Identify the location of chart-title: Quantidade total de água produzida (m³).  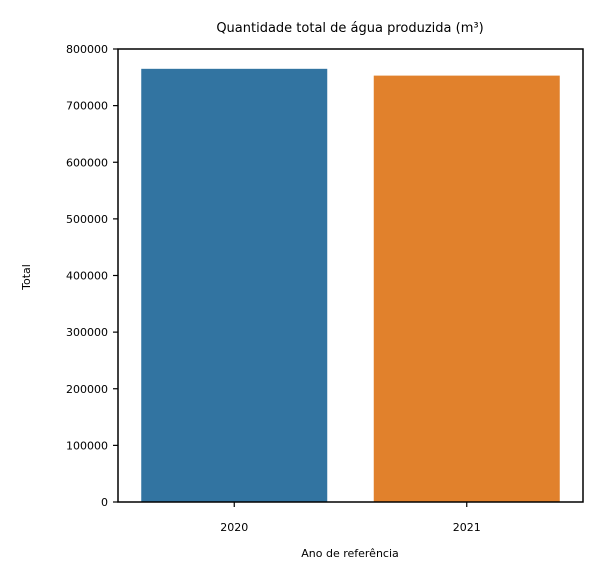
(349, 28).